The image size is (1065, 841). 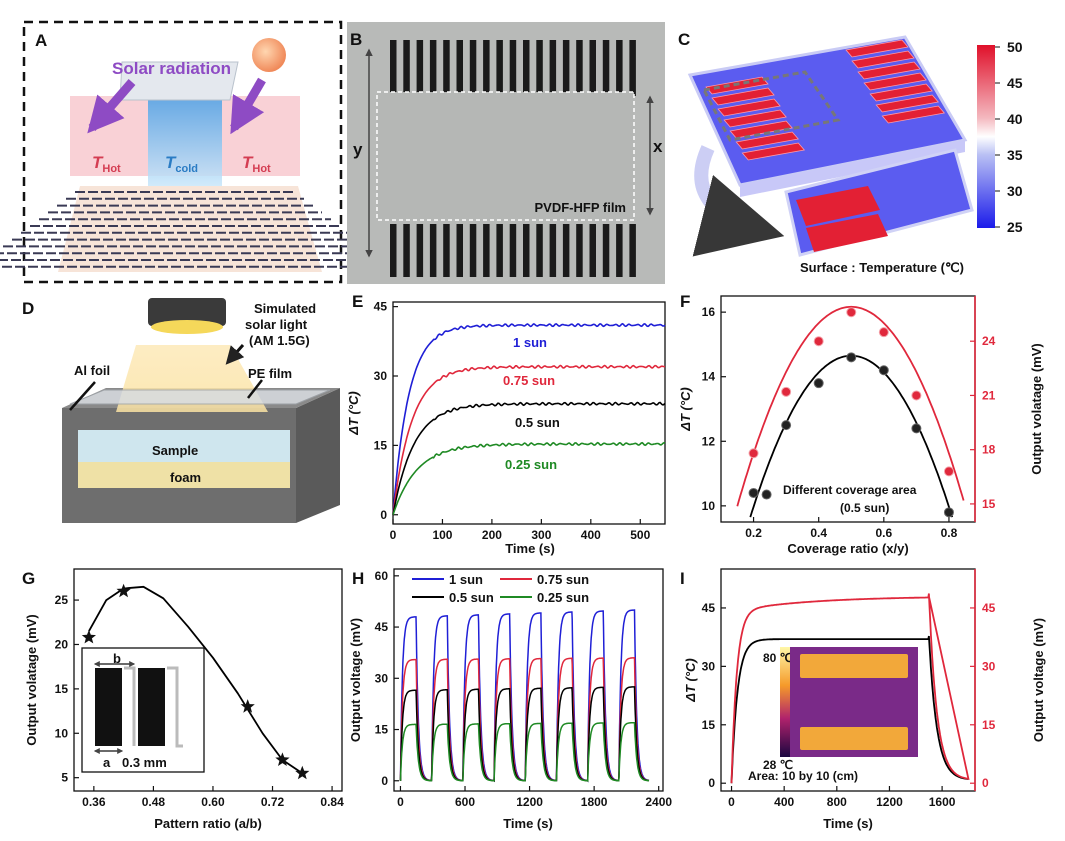 What do you see at coordinates (1015, 227) in the screenshot?
I see `colorbar-tick-label: 25` at bounding box center [1015, 227].